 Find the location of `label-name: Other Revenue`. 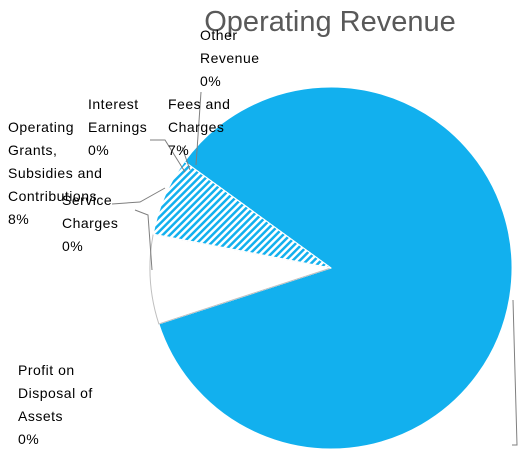

label-name: Other Revenue is located at coordinates (230, 46).